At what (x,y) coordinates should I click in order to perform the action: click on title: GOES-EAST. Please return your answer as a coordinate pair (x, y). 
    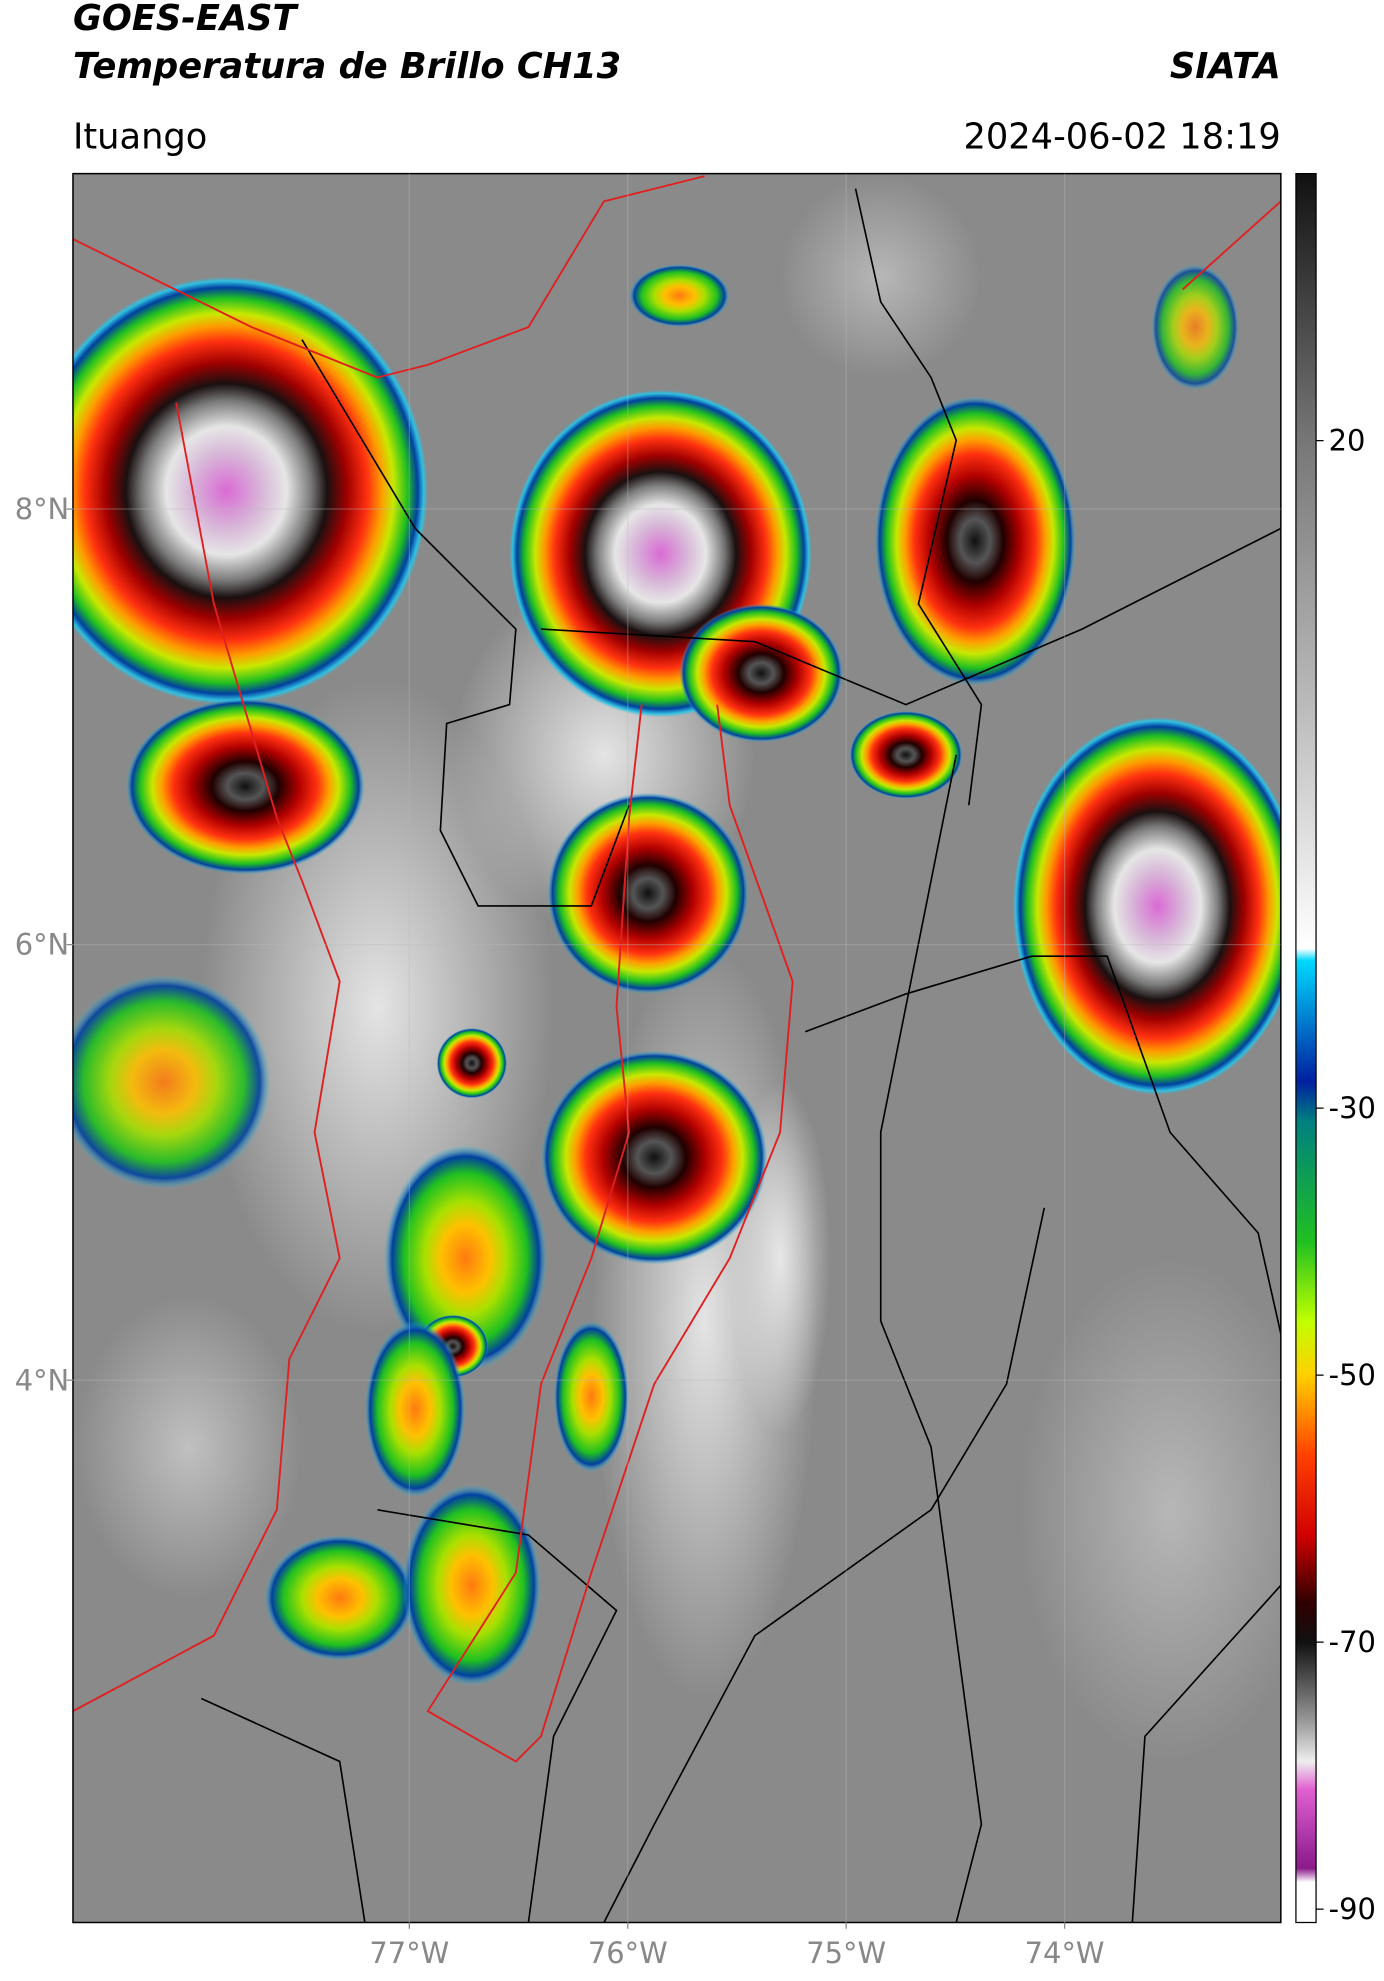
    Looking at the image, I should click on (186, 19).